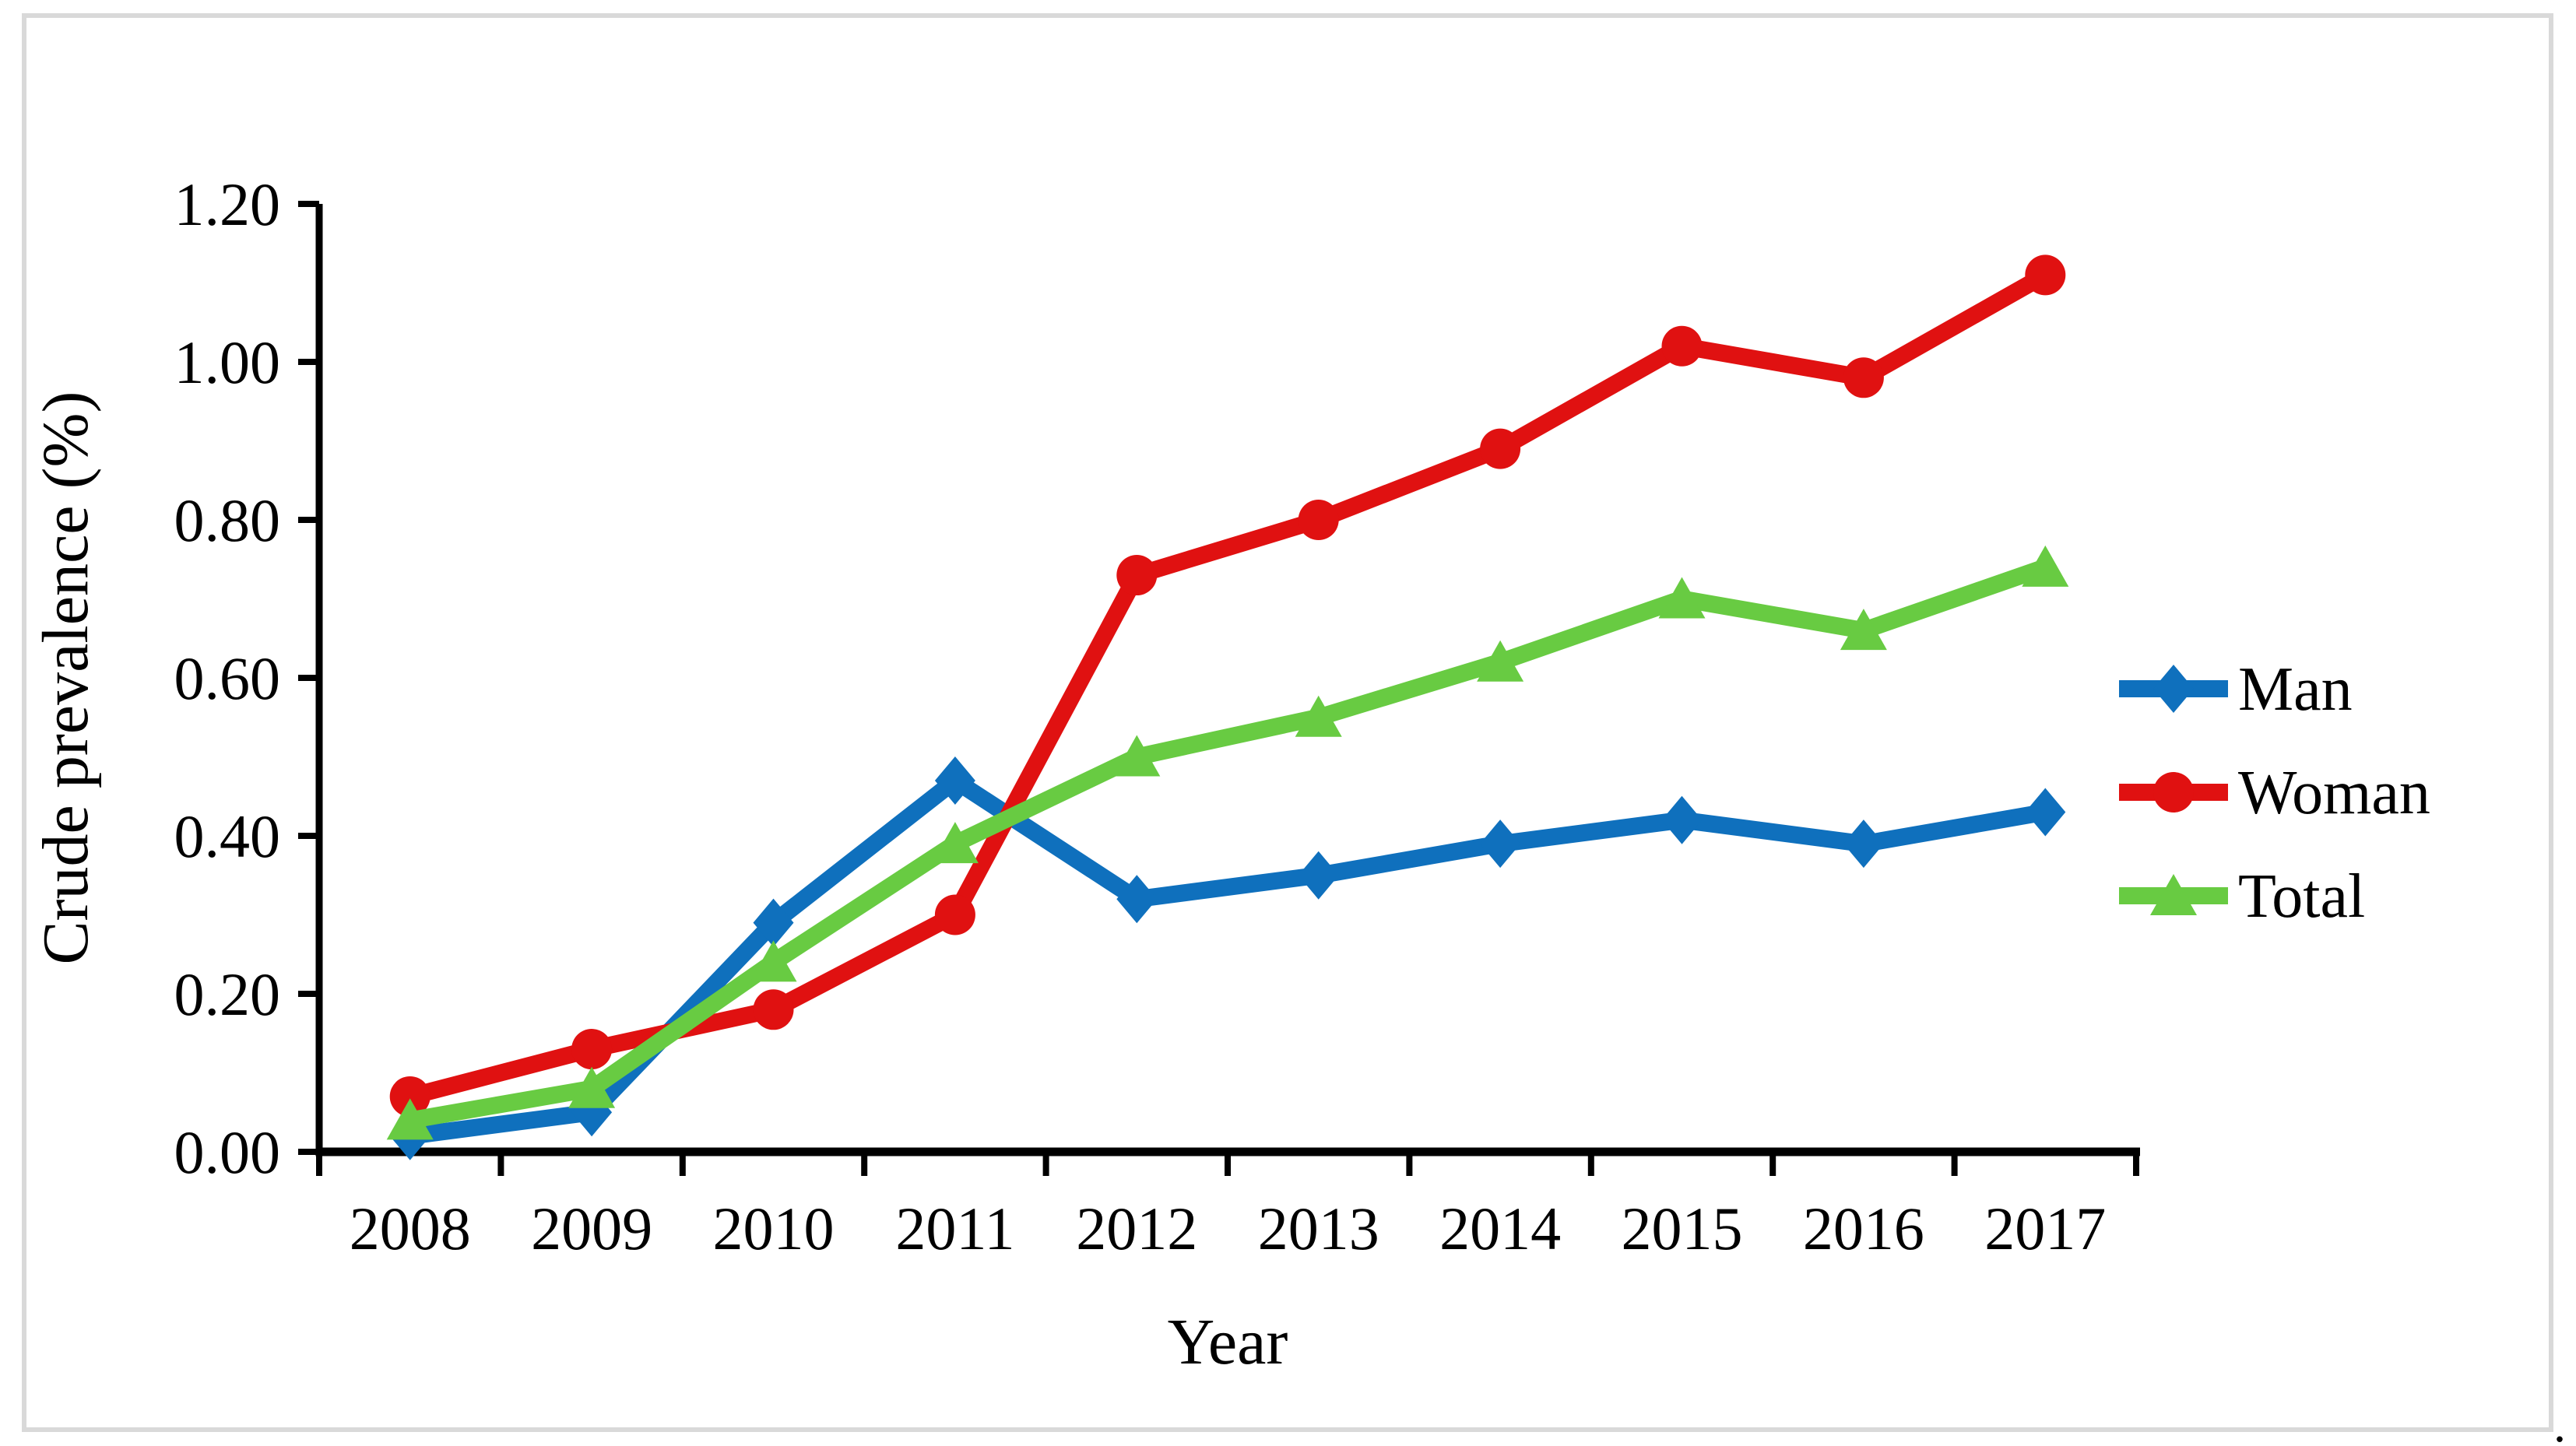 The image size is (2576, 1446). Describe the element at coordinates (227, 204) in the screenshot. I see `y-tick-label: 1.20` at that location.